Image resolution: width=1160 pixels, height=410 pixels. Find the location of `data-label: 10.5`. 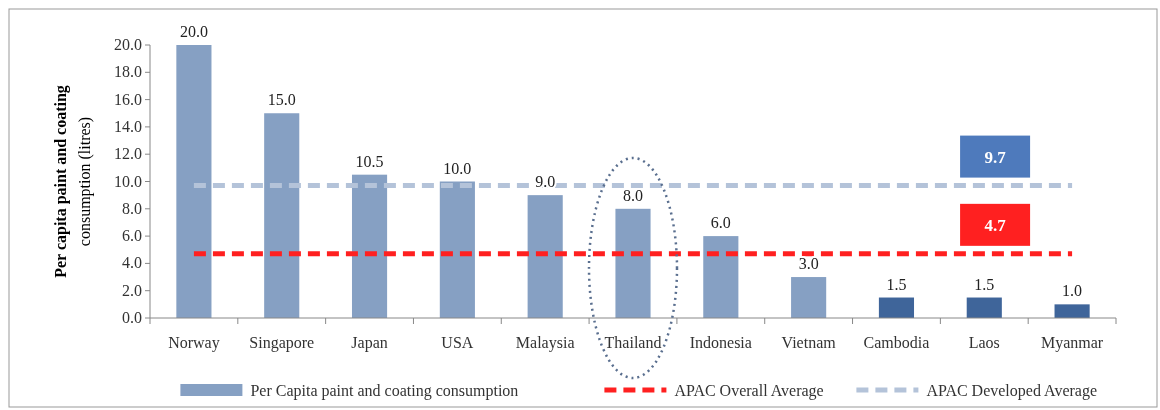

data-label: 10.5 is located at coordinates (369, 161).